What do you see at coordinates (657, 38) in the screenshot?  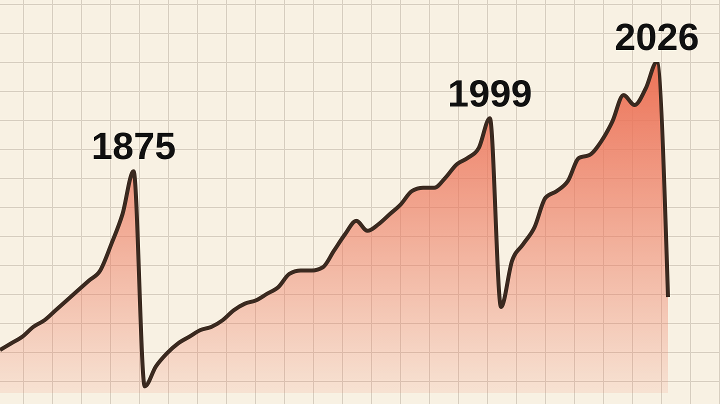 I see `annotation: 2026` at bounding box center [657, 38].